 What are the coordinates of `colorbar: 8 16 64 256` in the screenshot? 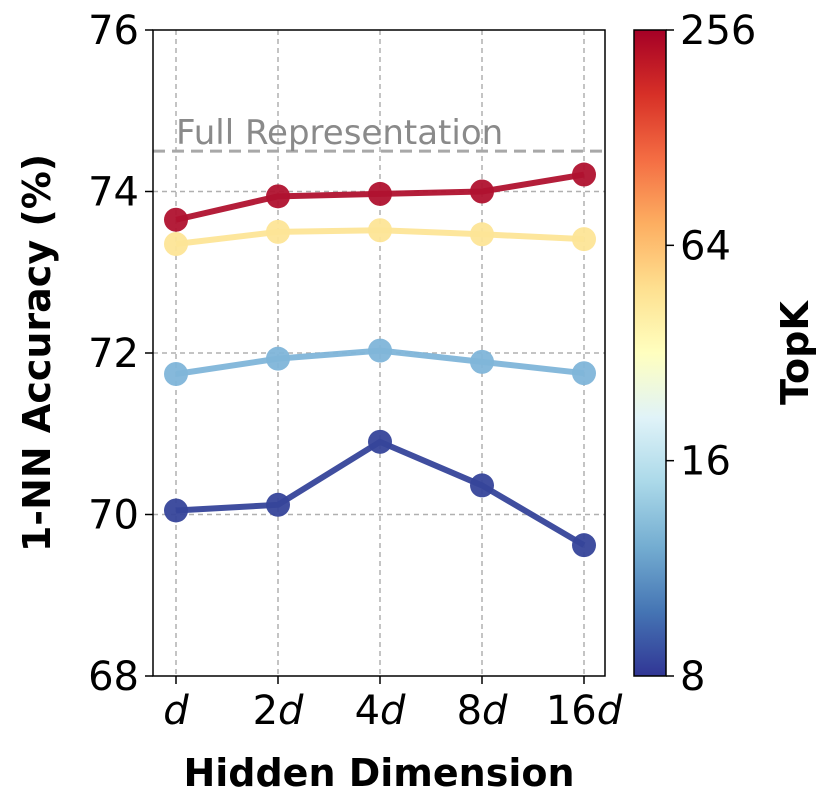 It's located at (694, 354).